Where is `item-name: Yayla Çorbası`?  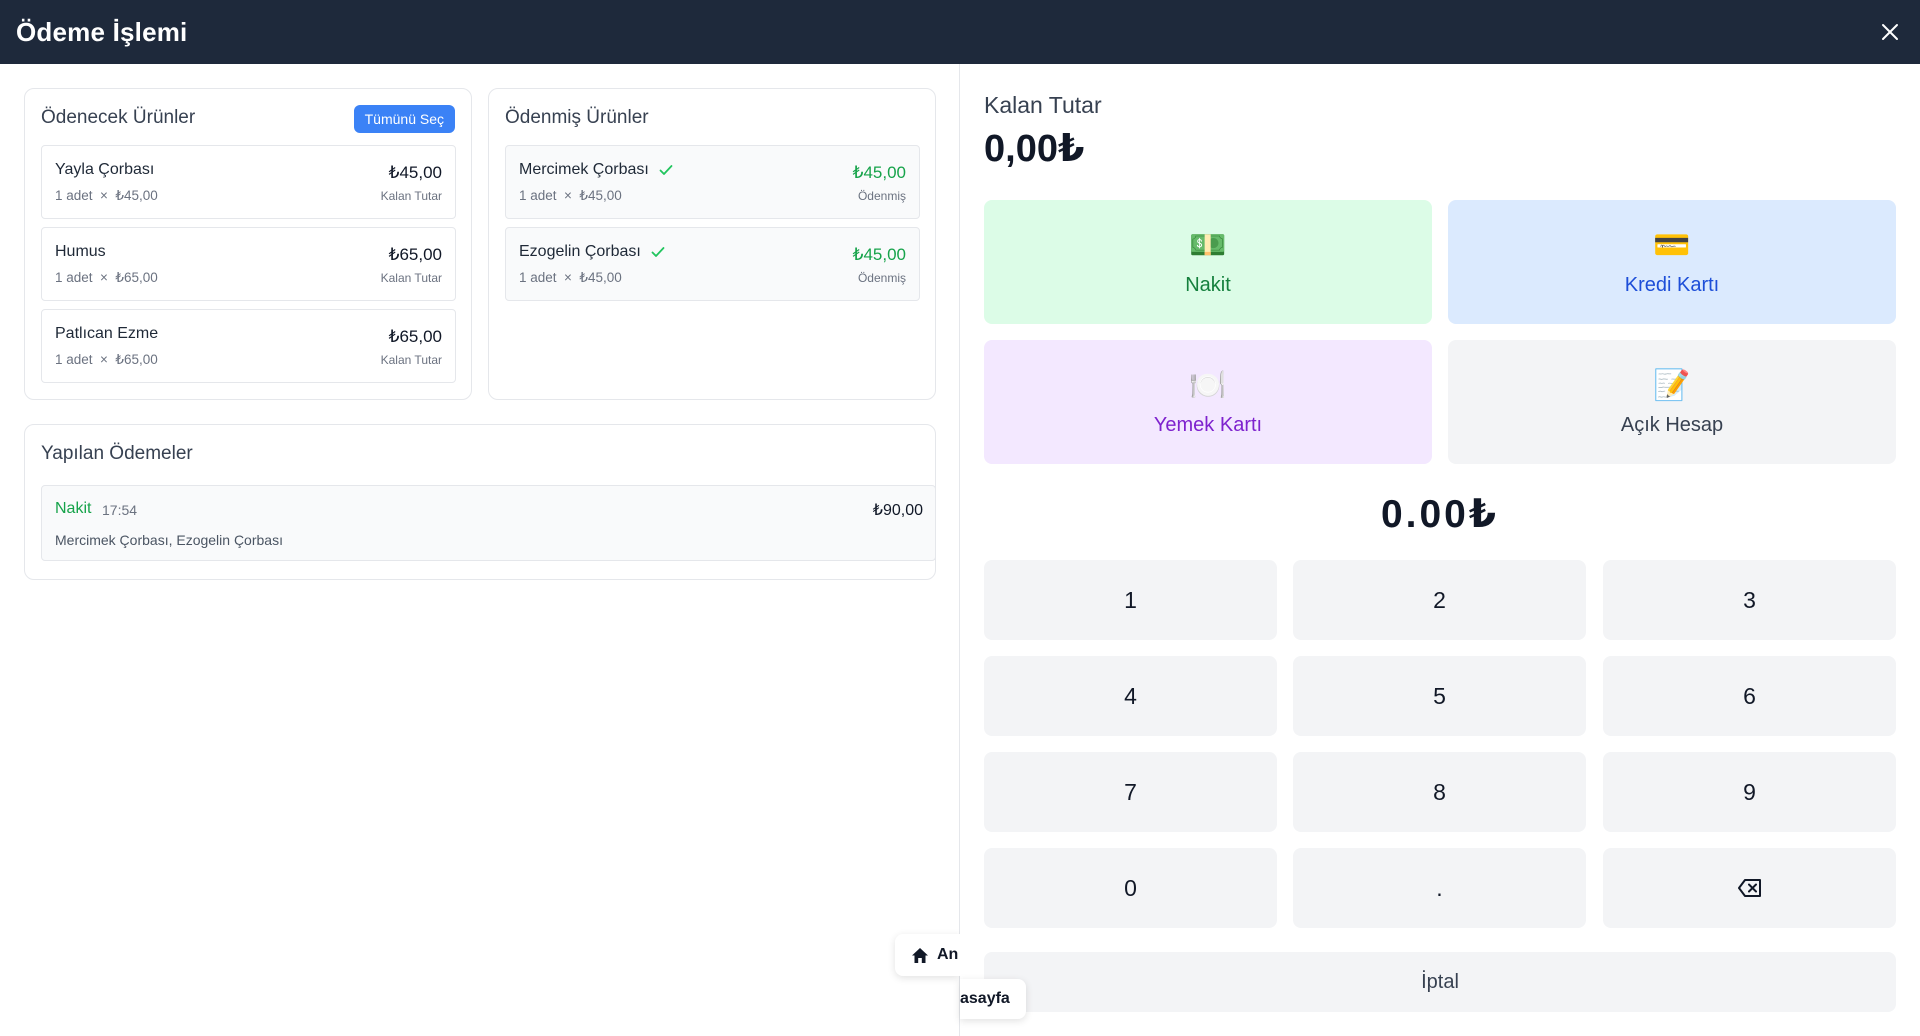 item-name: Yayla Çorbası is located at coordinates (105, 169).